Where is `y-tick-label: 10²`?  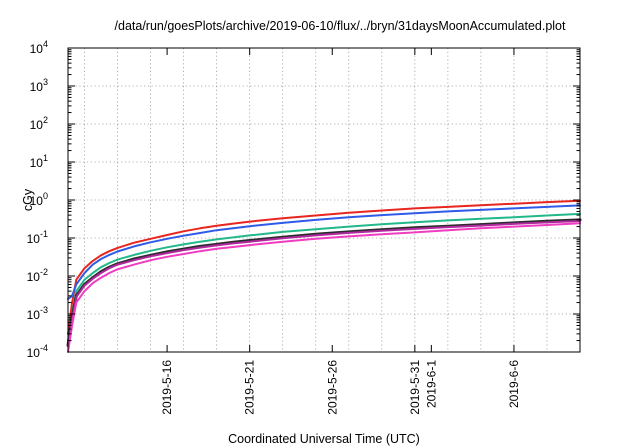 y-tick-label: 10² is located at coordinates (39, 123).